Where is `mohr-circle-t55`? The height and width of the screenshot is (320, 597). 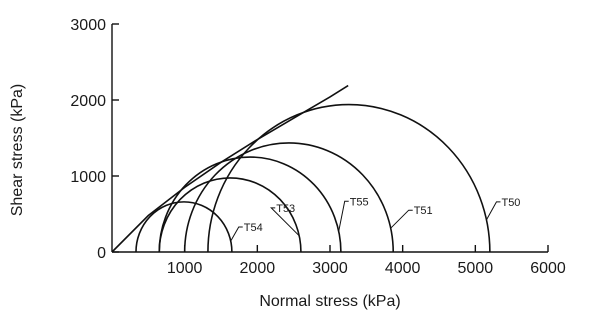 mohr-circle-t55 is located at coordinates (250, 204).